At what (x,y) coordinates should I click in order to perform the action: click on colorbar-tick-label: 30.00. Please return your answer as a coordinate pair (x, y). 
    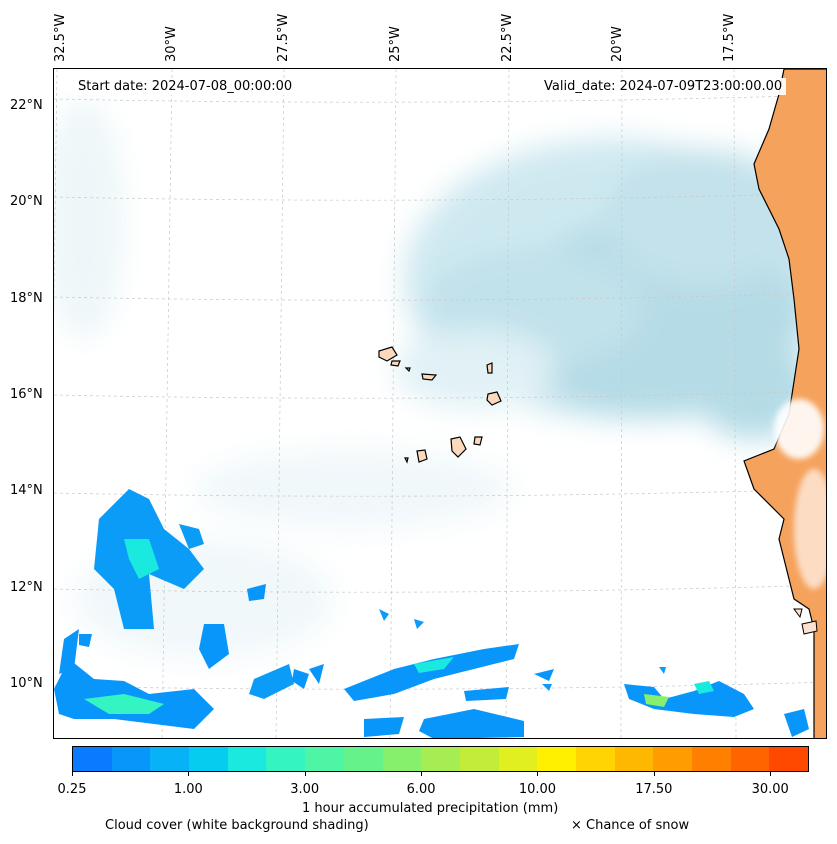
    Looking at the image, I should click on (770, 789).